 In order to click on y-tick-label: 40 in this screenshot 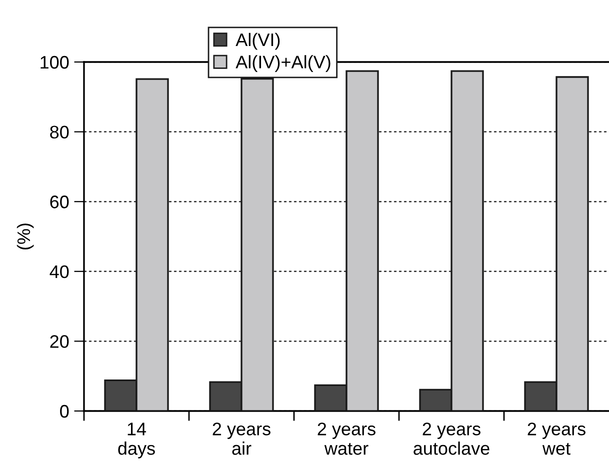, I will do `click(59, 271)`.